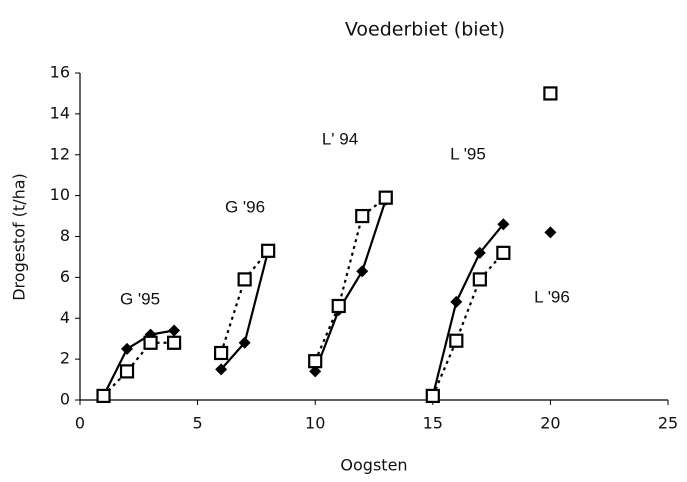 The width and height of the screenshot is (687, 482). Describe the element at coordinates (552, 296) in the screenshot. I see `annotation: L '96` at that location.